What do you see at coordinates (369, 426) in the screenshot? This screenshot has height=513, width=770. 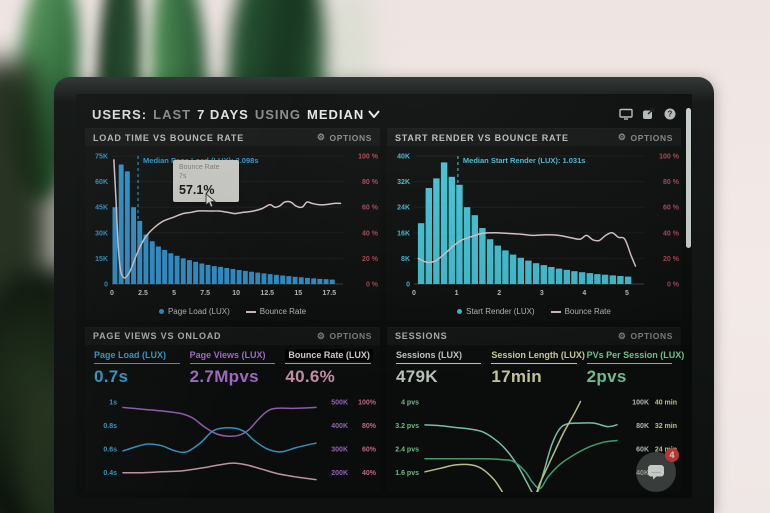 I see `svg-text: 80%` at bounding box center [369, 426].